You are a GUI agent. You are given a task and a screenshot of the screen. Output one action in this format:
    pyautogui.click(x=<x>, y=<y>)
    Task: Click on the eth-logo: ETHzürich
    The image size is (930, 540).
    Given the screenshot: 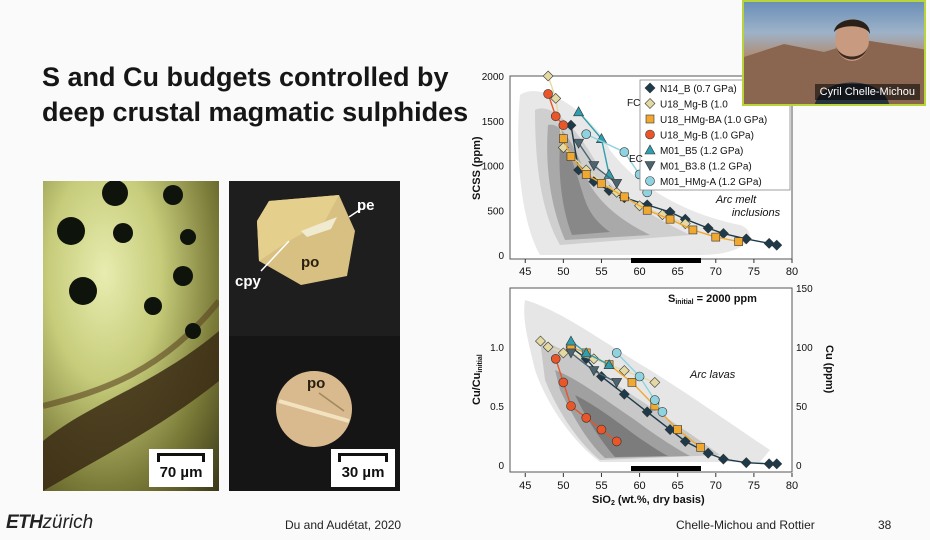 What is the action you would take?
    pyautogui.click(x=50, y=522)
    